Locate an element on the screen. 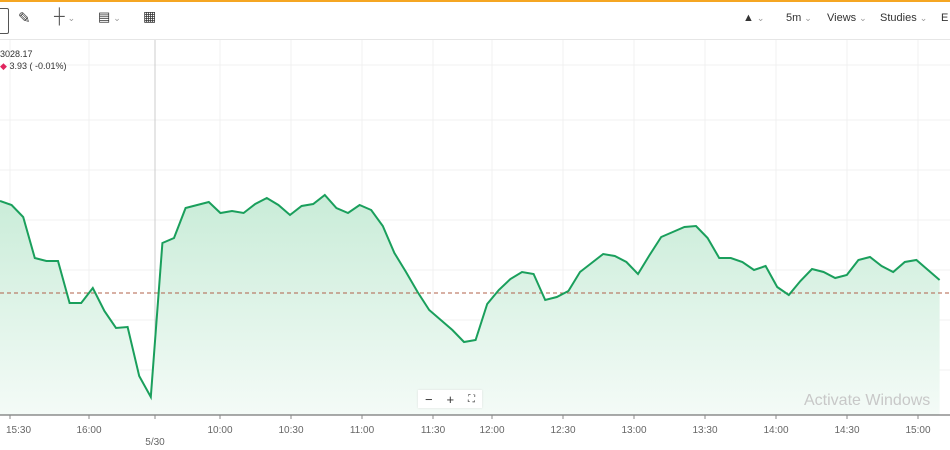  x-tick-label: 13:30 is located at coordinates (704, 430).